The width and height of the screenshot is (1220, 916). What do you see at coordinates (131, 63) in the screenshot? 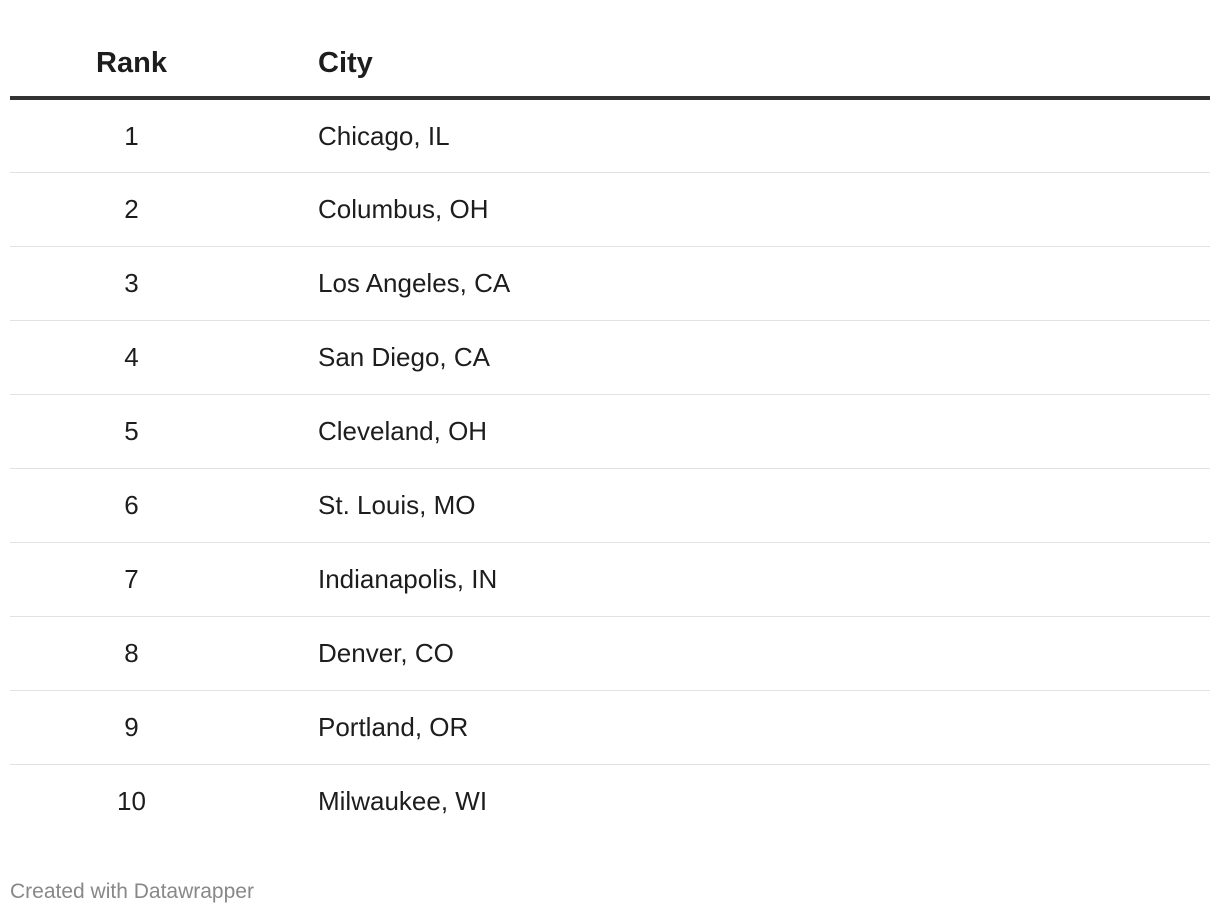
I see `column-header-rank-label: Rank` at bounding box center [131, 63].